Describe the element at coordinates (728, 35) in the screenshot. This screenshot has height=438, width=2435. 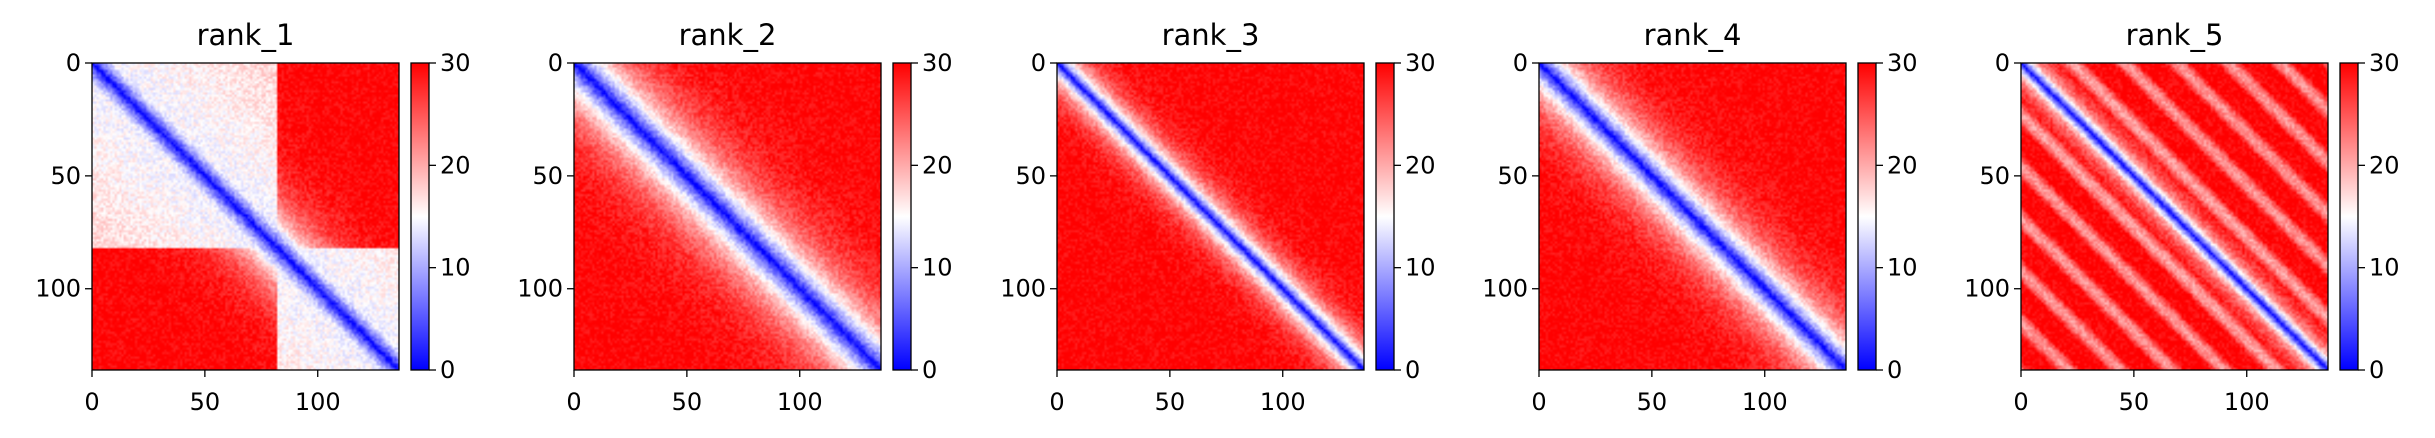
I see `panel-title: rank_2` at that location.